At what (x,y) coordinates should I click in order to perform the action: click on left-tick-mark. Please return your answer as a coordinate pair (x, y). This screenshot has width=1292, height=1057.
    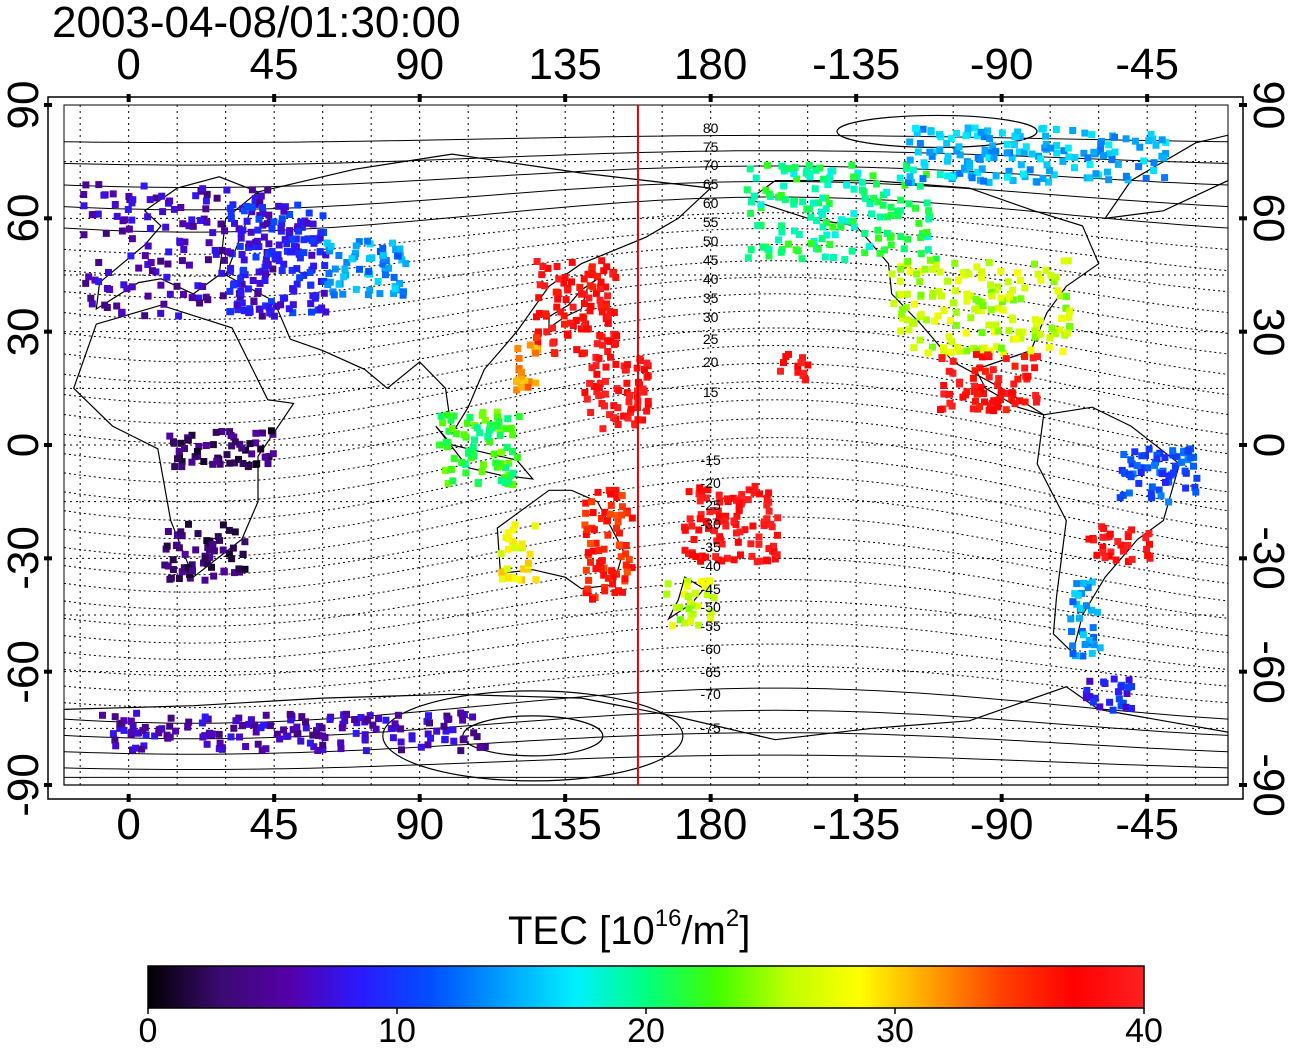
    Looking at the image, I should click on (48, 445).